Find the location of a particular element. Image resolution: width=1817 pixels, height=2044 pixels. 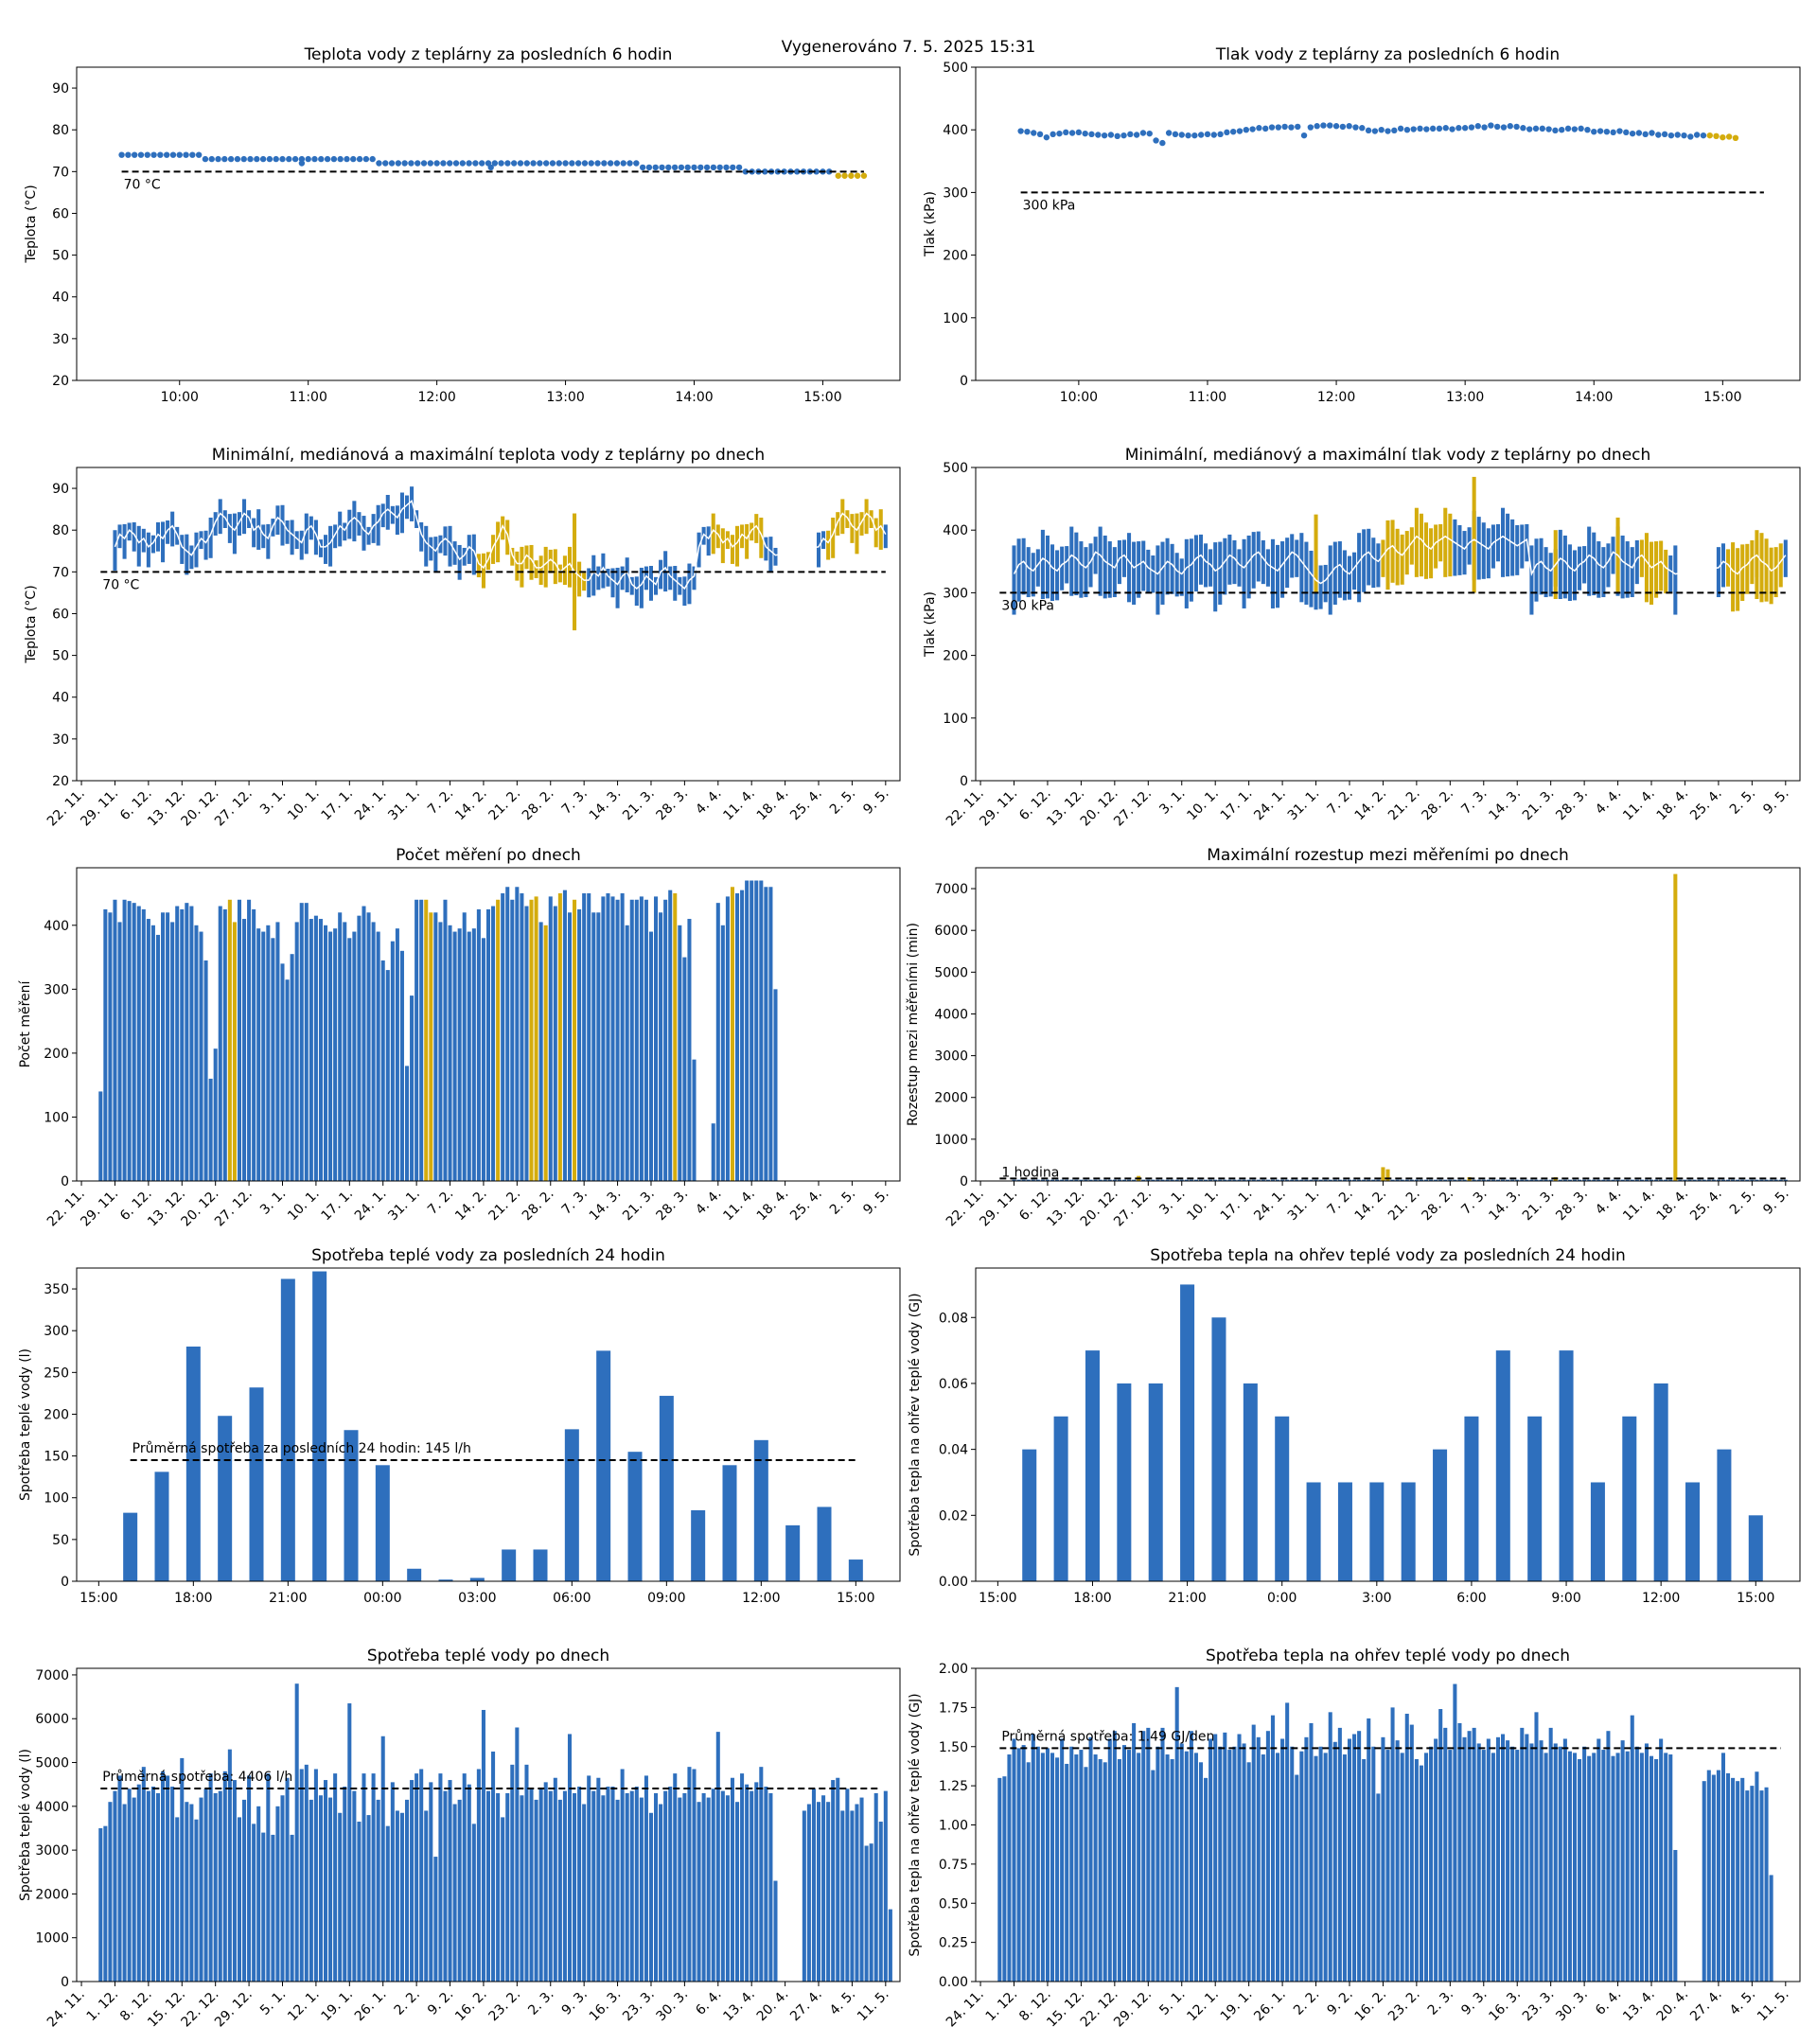

x-tick-label: 26. 1. is located at coordinates (1270, 2006).